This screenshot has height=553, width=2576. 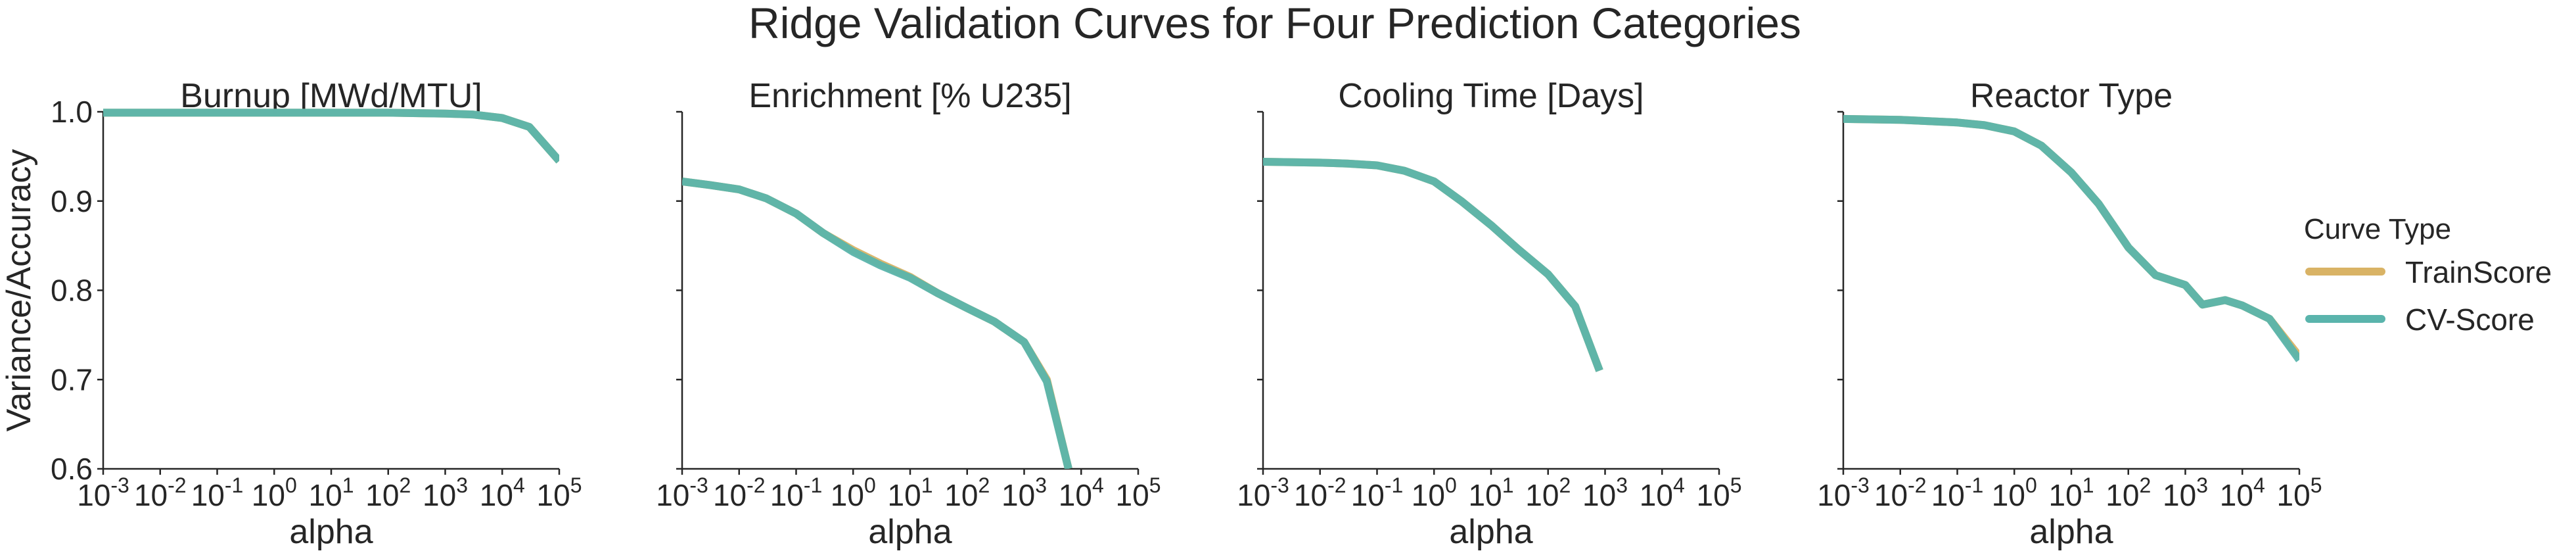 What do you see at coordinates (72, 291) in the screenshot?
I see `y-tick-label: 0.8` at bounding box center [72, 291].